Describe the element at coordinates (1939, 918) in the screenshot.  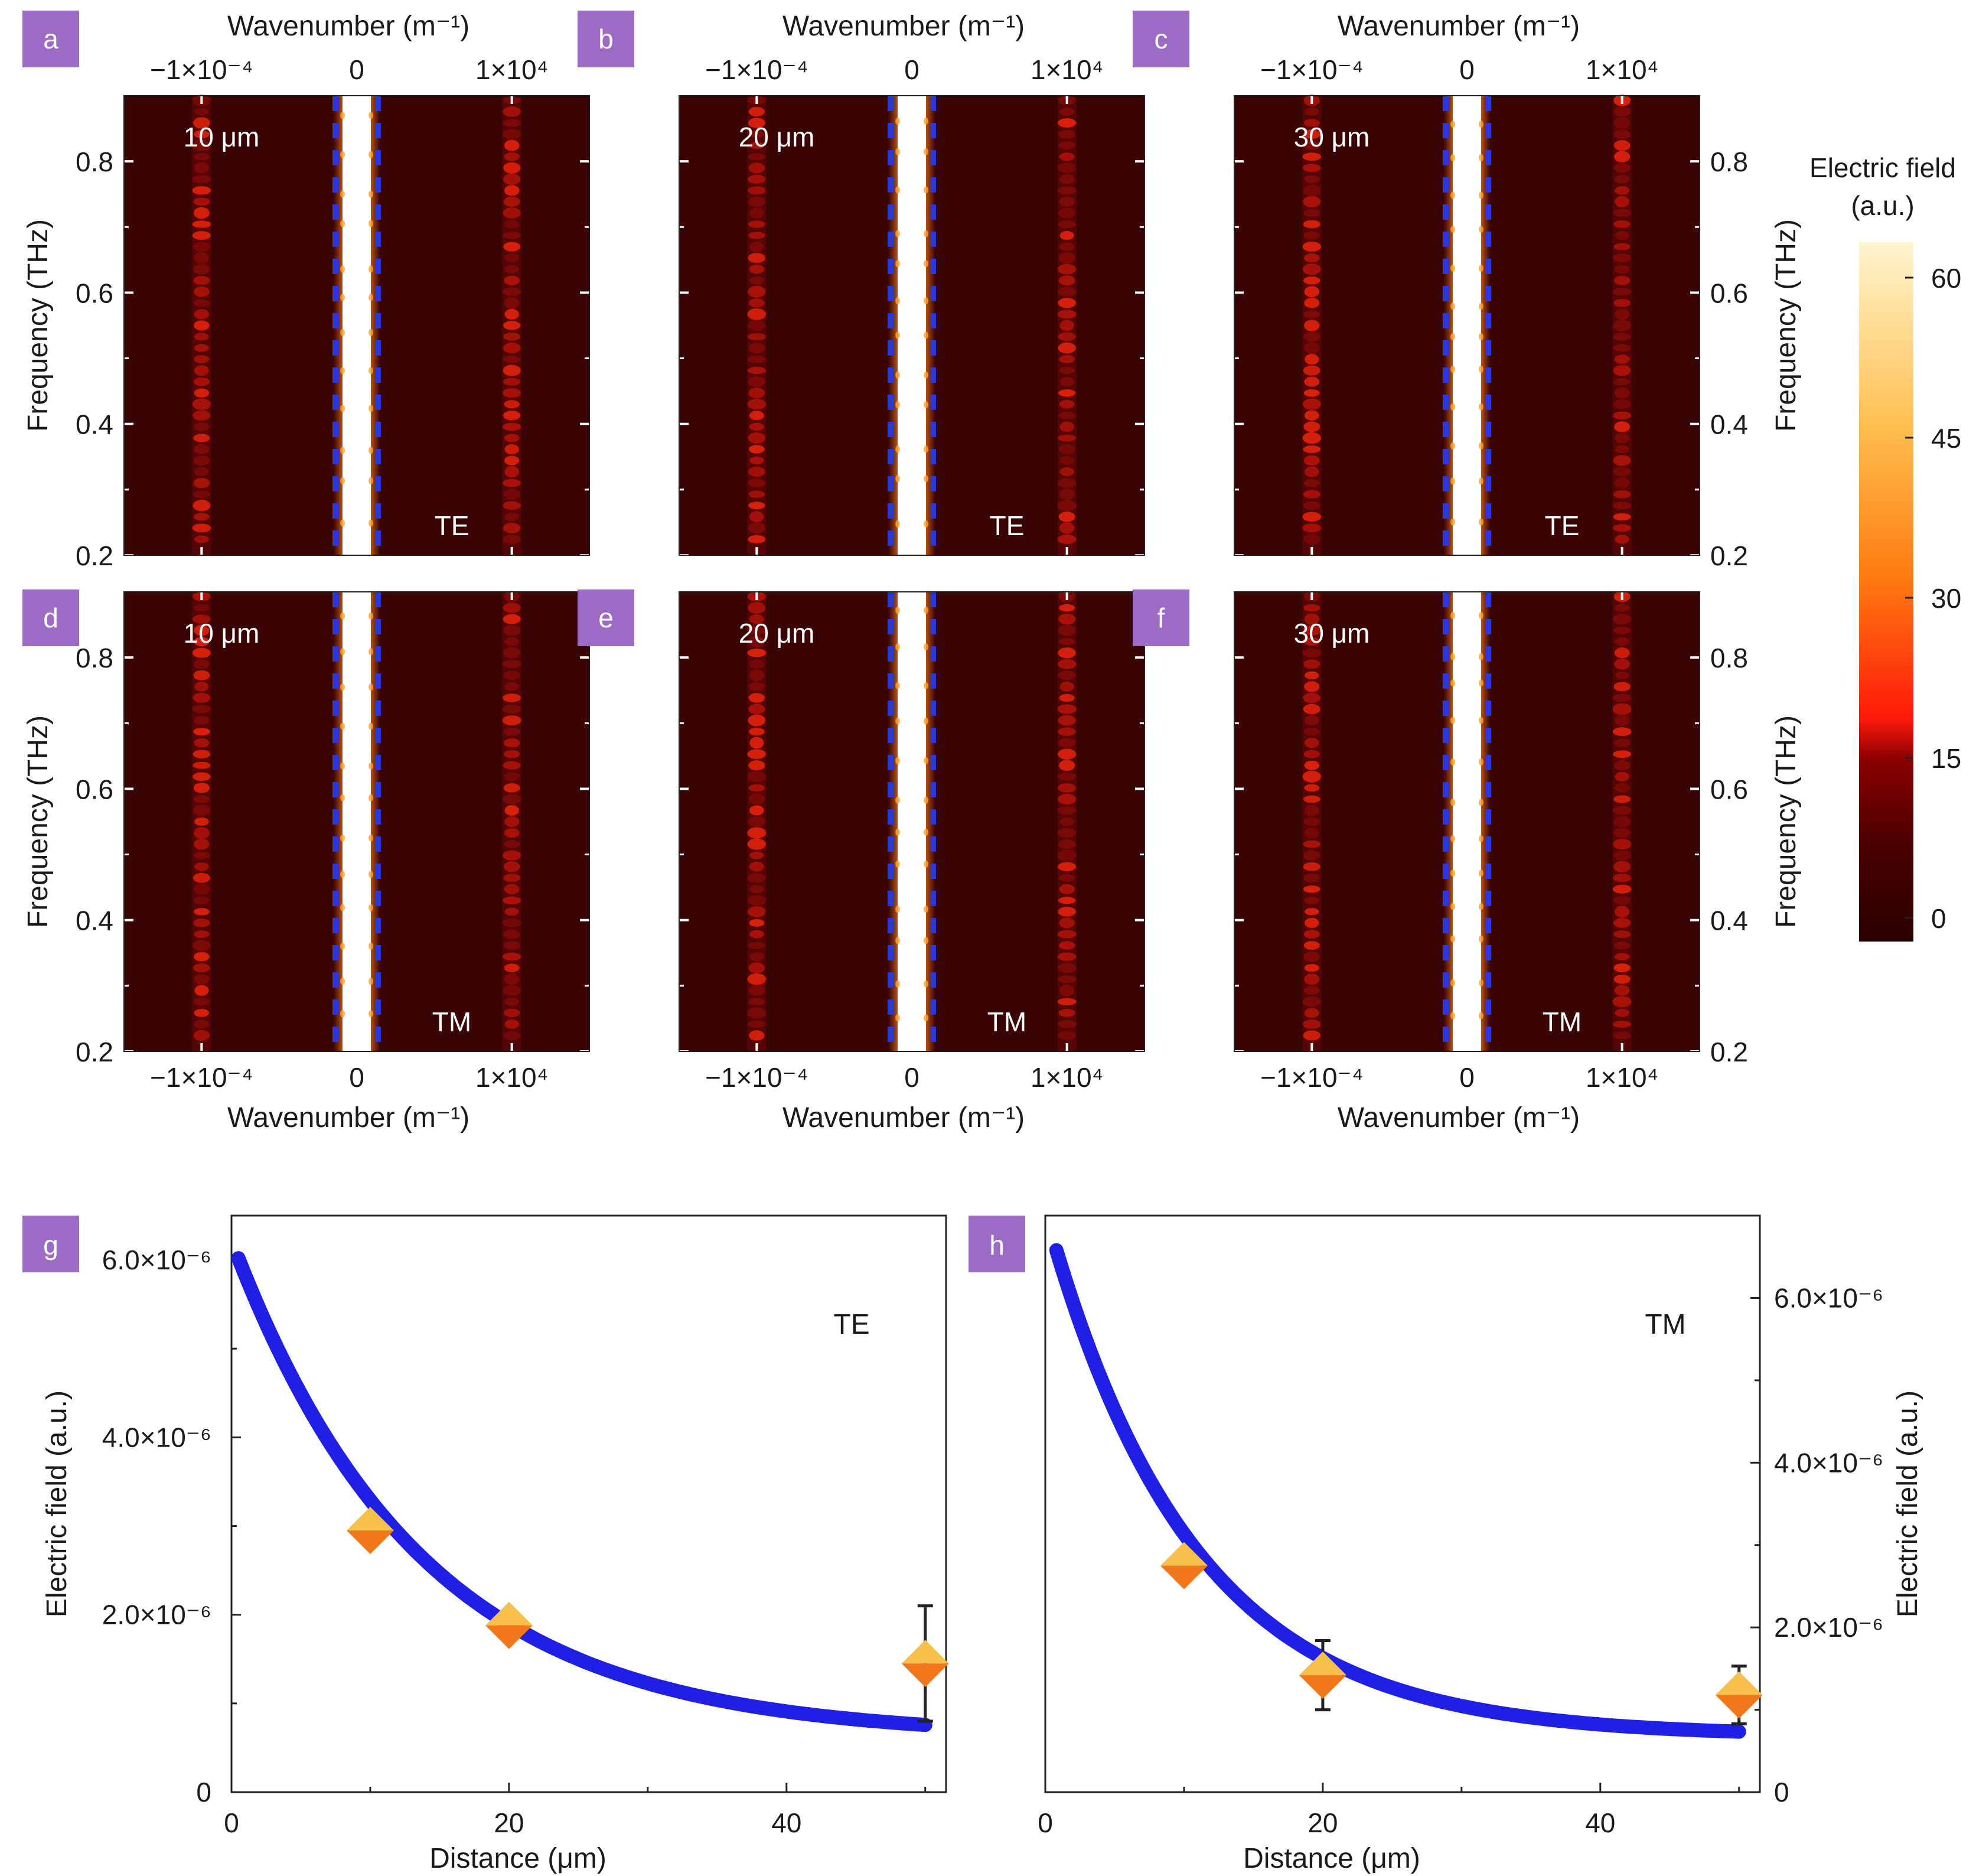
I see `colorbar-tick-label: 0` at that location.